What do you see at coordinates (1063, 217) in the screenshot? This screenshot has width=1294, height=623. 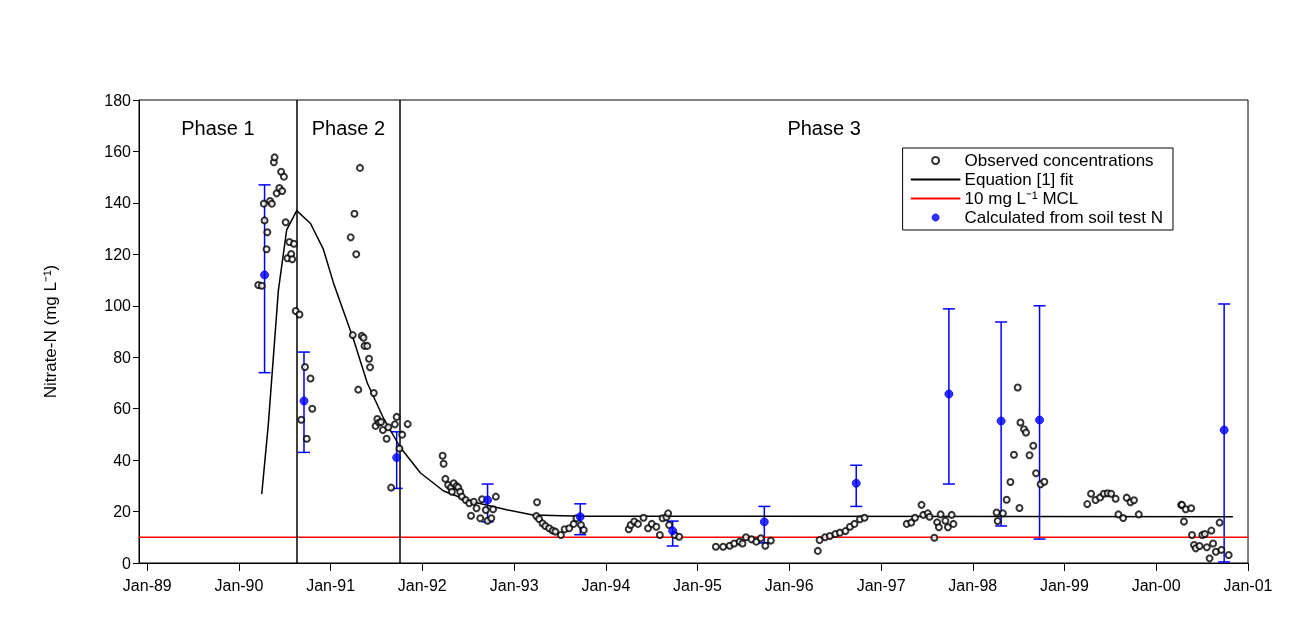 I see `legend-label: Calculated from soil test N` at bounding box center [1063, 217].